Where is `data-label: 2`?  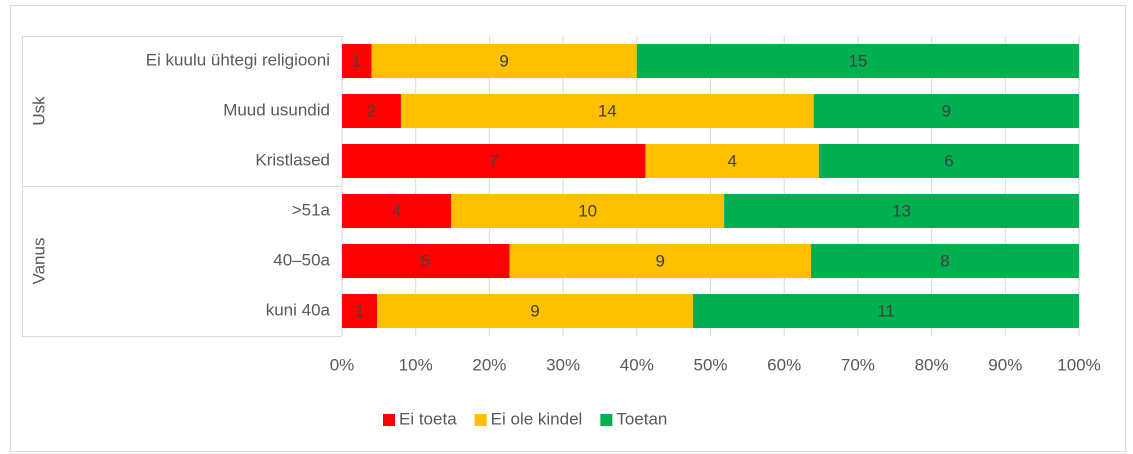 data-label: 2 is located at coordinates (371, 110).